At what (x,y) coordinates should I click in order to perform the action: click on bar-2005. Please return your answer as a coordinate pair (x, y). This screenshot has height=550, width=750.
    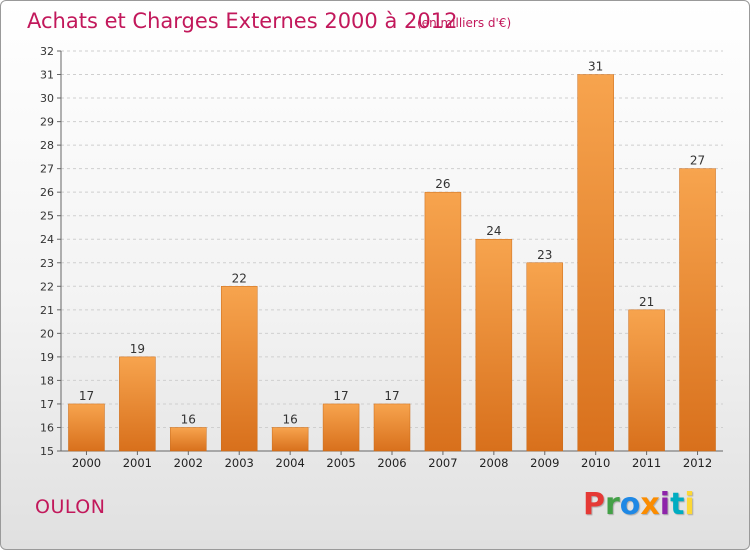
    Looking at the image, I should click on (341, 427).